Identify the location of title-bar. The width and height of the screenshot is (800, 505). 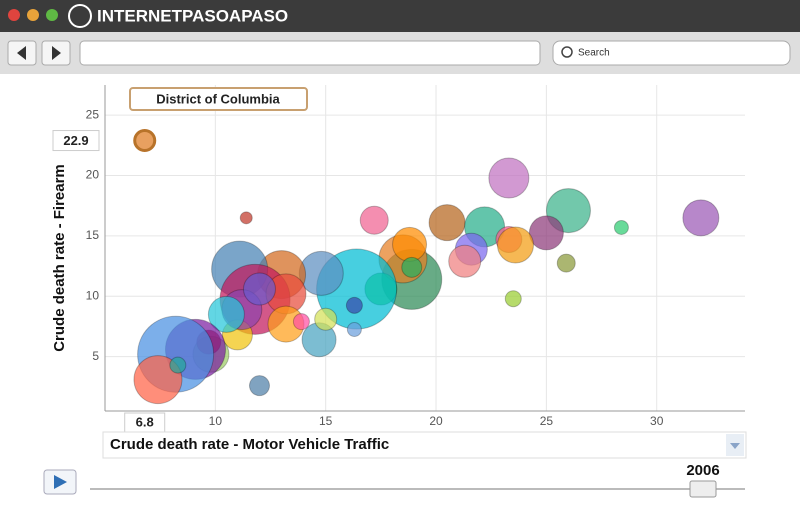
(400, 16).